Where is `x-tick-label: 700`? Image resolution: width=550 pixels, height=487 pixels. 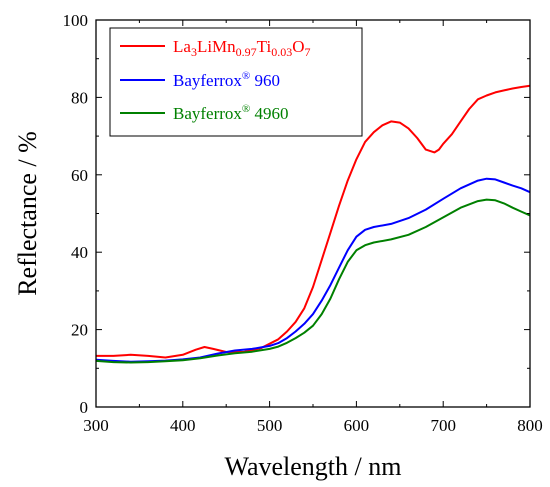
x-tick-label: 700 is located at coordinates (443, 425).